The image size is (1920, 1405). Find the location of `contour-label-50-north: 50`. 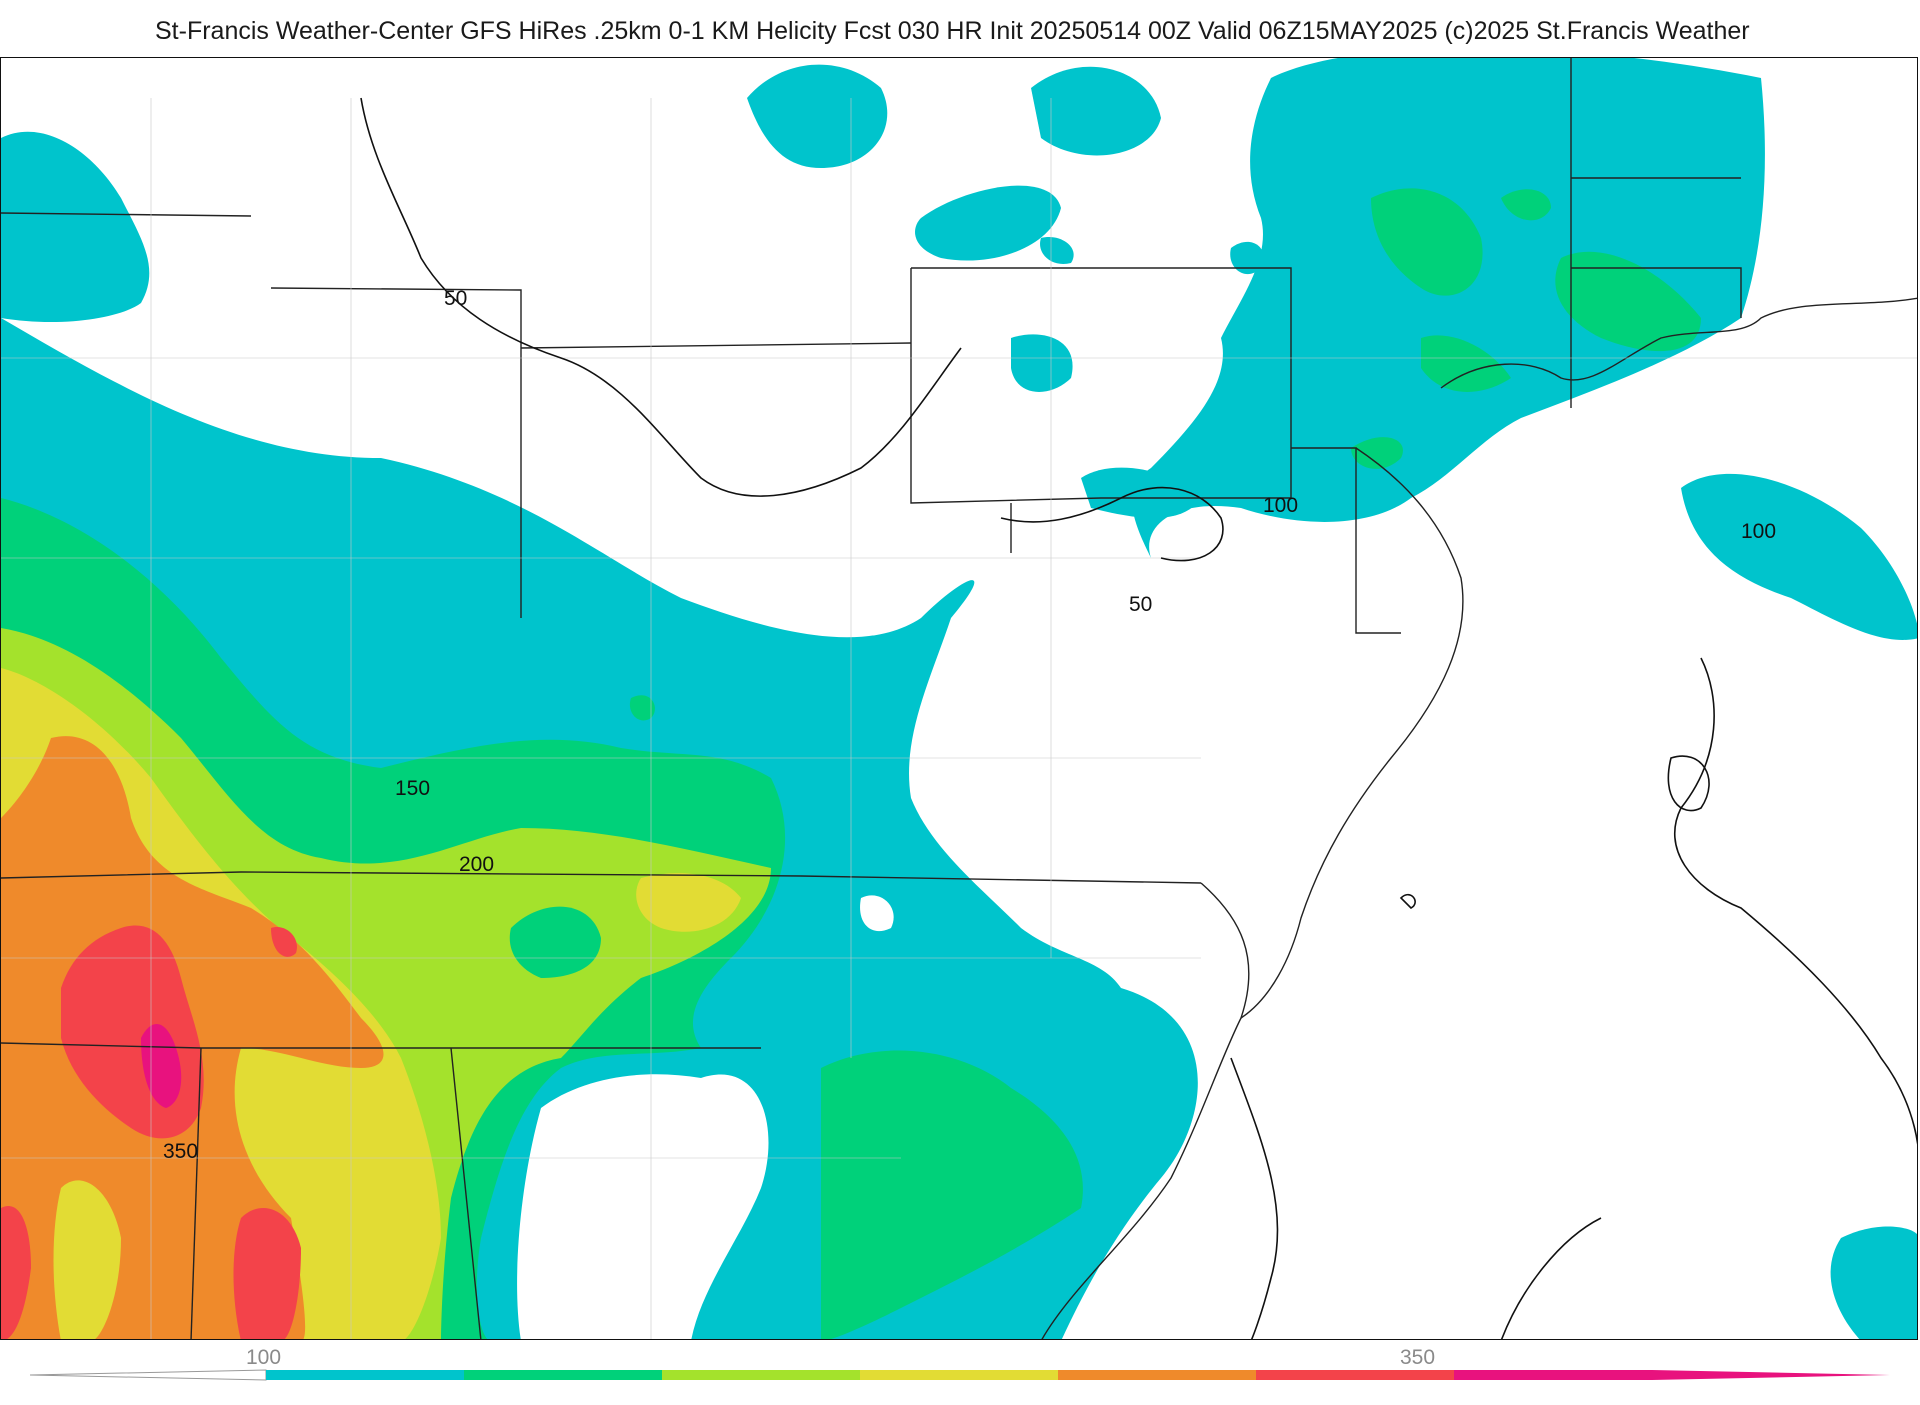

contour-label-50-north: 50 is located at coordinates (455, 298).